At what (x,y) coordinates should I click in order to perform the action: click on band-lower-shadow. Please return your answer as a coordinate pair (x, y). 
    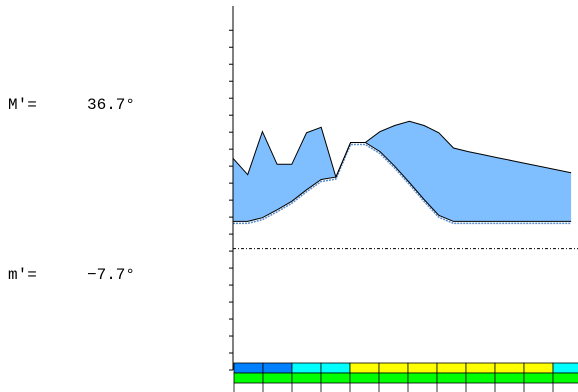
    Looking at the image, I should click on (402, 184).